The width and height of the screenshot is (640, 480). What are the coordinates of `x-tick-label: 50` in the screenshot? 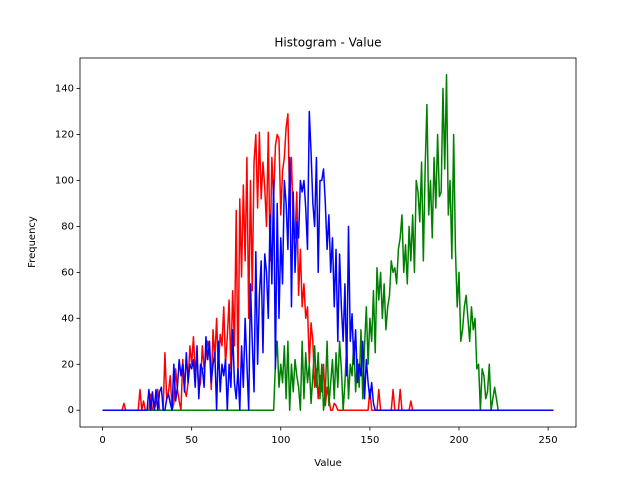 It's located at (191, 440).